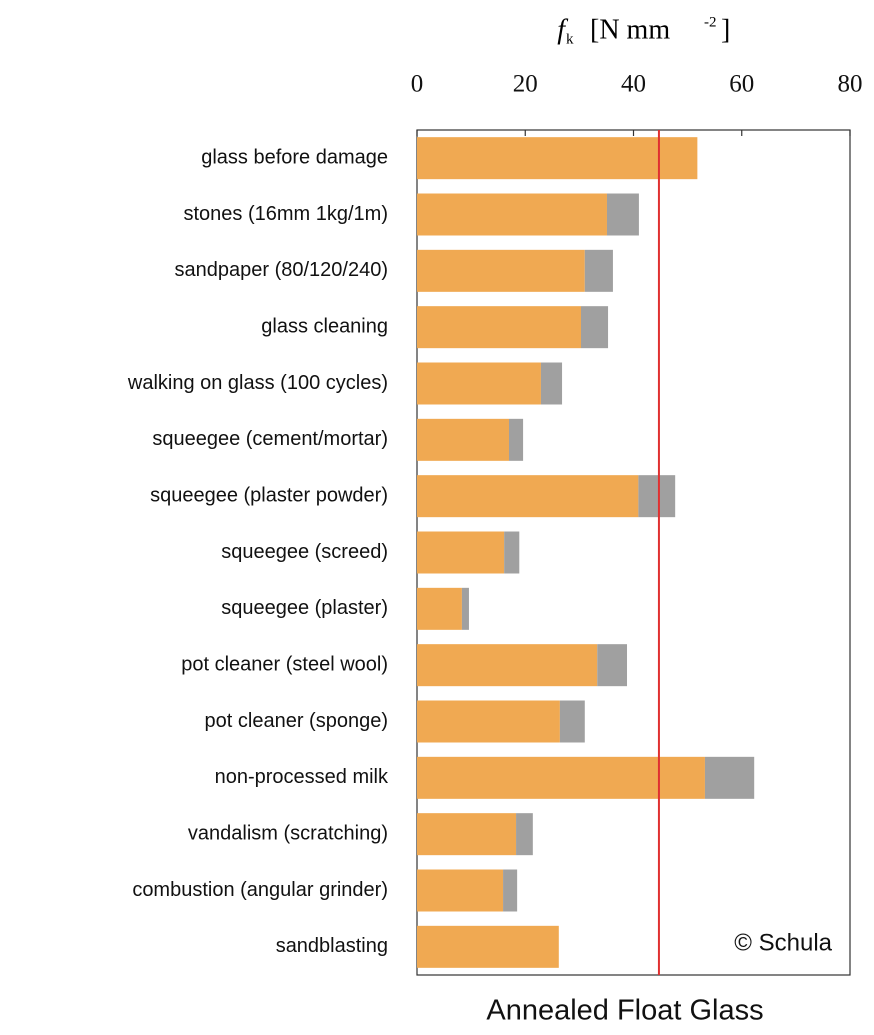  What do you see at coordinates (257, 383) in the screenshot?
I see `category-label: walking on glass (100 cycles)` at bounding box center [257, 383].